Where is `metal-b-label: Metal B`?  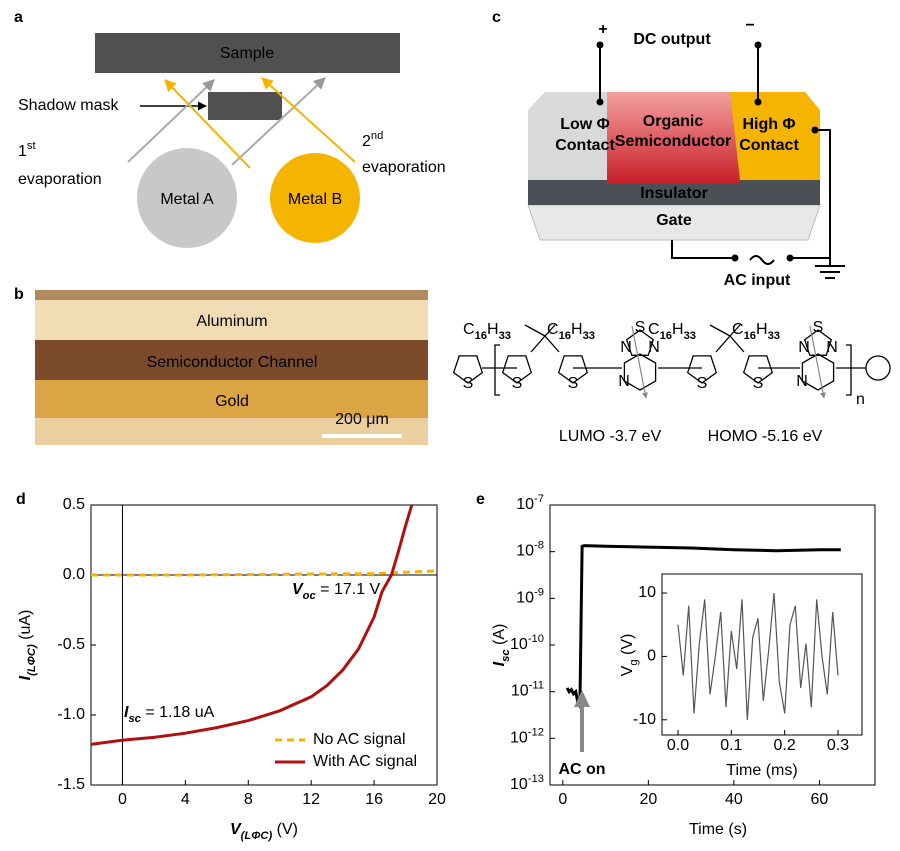 metal-b-label: Metal B is located at coordinates (315, 199).